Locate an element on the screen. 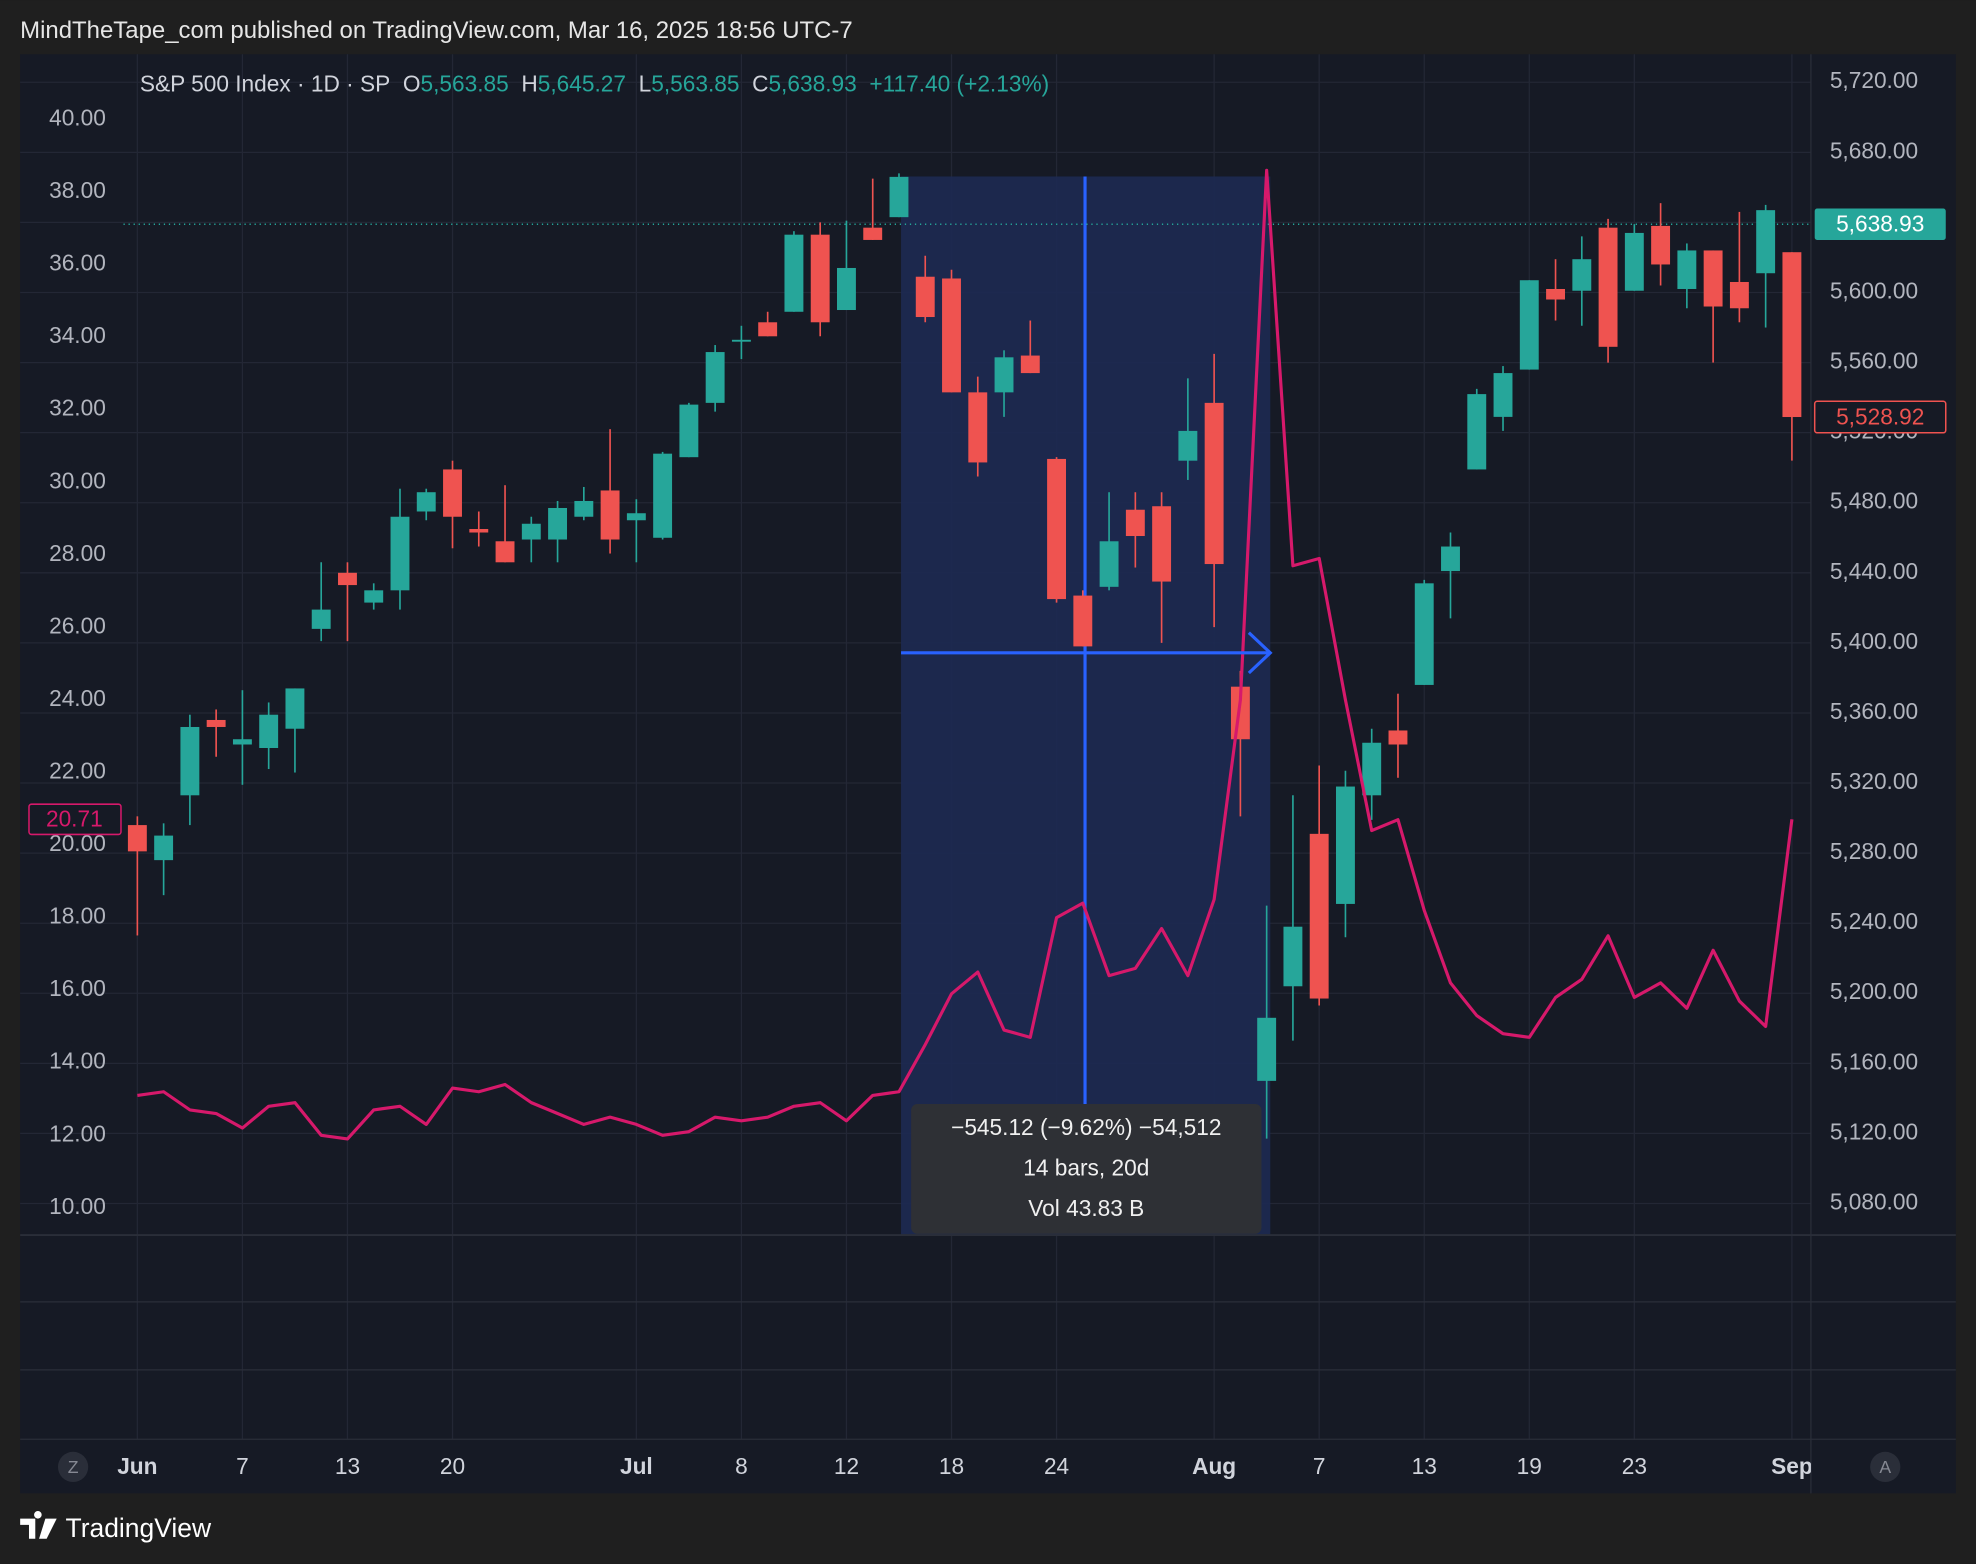 This screenshot has width=1976, height=1564. measure-text: −545.12 (−9.62%) −54,512 is located at coordinates (1086, 1127).